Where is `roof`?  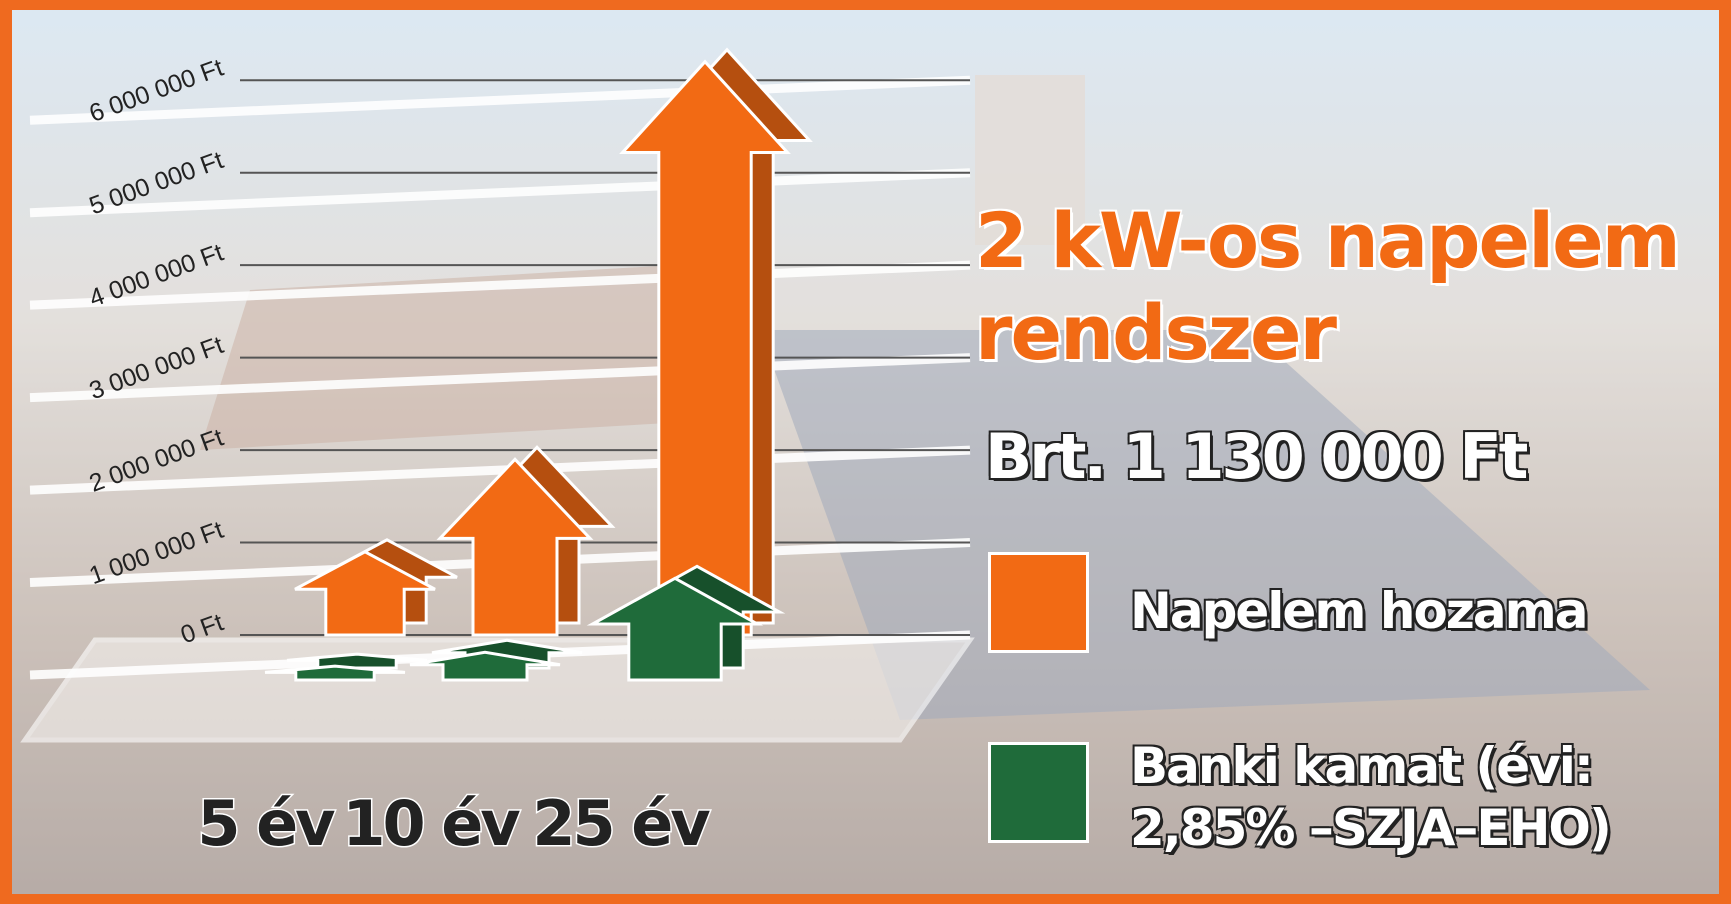
roof is located at coordinates (480, 355).